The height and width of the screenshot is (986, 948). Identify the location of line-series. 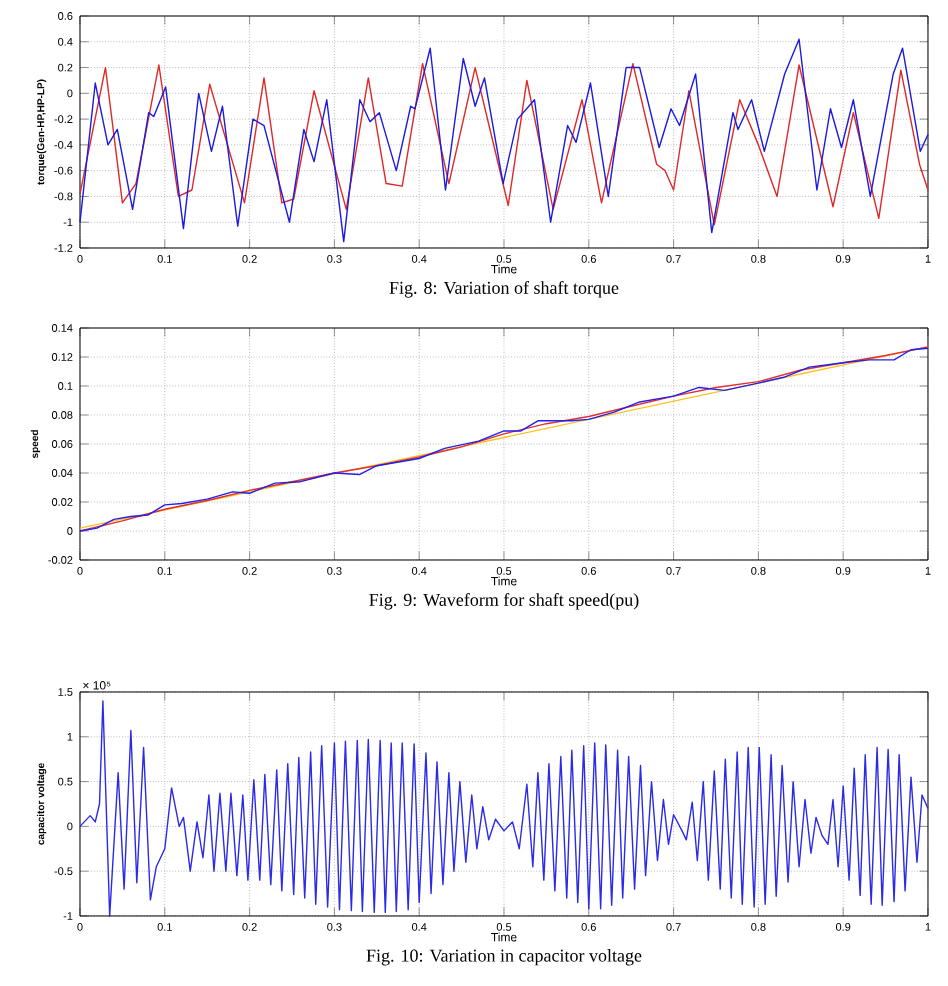
(504, 144).